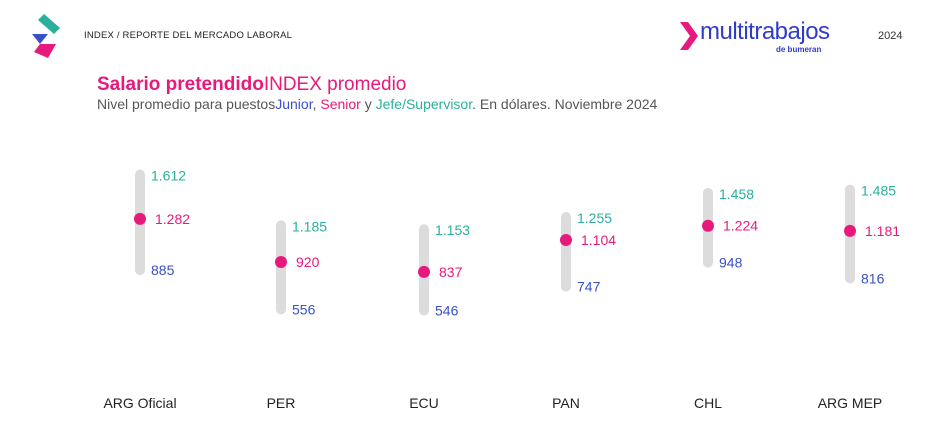 This screenshot has height=422, width=941. I want to click on jefe-label: 1.458, so click(736, 194).